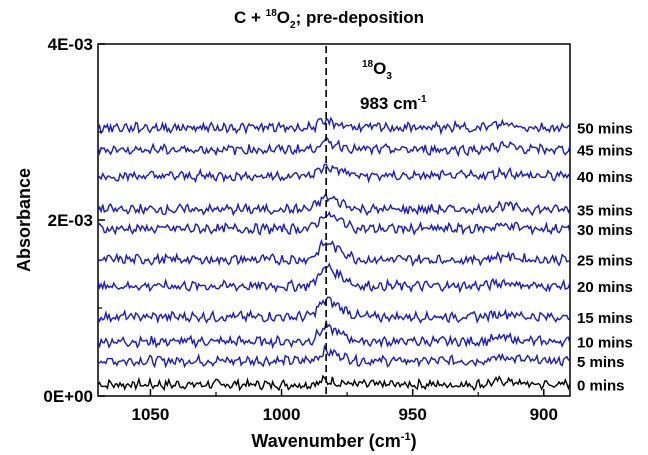  Describe the element at coordinates (334, 356) in the screenshot. I see `series-line-5-mins` at that location.